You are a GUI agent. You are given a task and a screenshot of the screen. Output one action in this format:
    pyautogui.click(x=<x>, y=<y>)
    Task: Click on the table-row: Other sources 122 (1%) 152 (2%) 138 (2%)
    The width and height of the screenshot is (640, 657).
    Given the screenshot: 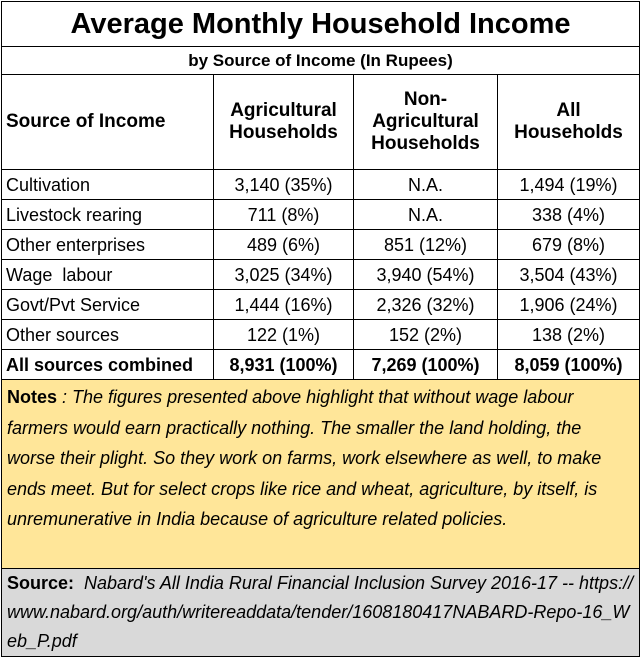 What is the action you would take?
    pyautogui.click(x=320, y=334)
    